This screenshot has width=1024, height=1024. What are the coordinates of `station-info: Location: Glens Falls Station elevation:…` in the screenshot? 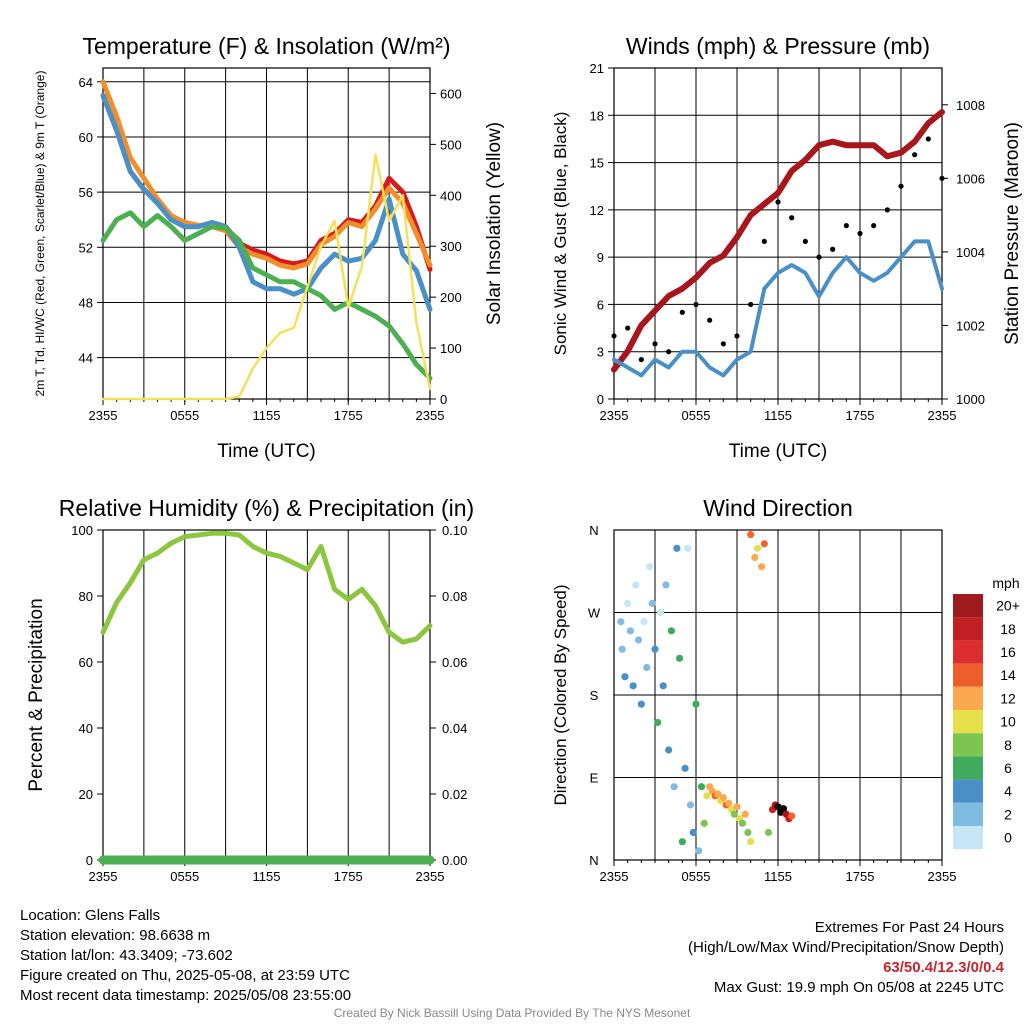 It's located at (185, 956).